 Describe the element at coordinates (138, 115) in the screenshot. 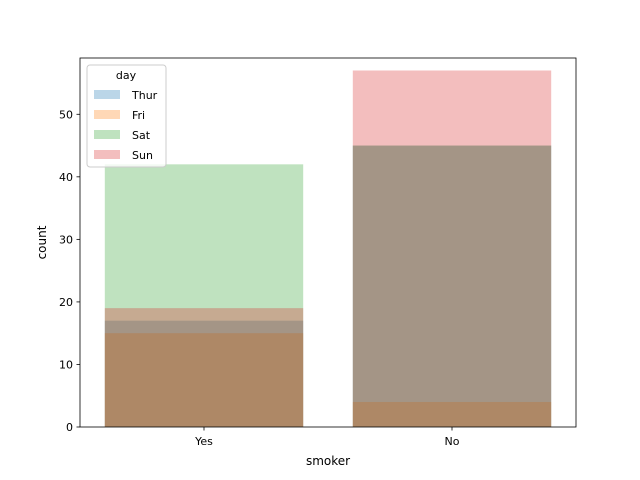

I see `legend-label-fri: Fri` at that location.